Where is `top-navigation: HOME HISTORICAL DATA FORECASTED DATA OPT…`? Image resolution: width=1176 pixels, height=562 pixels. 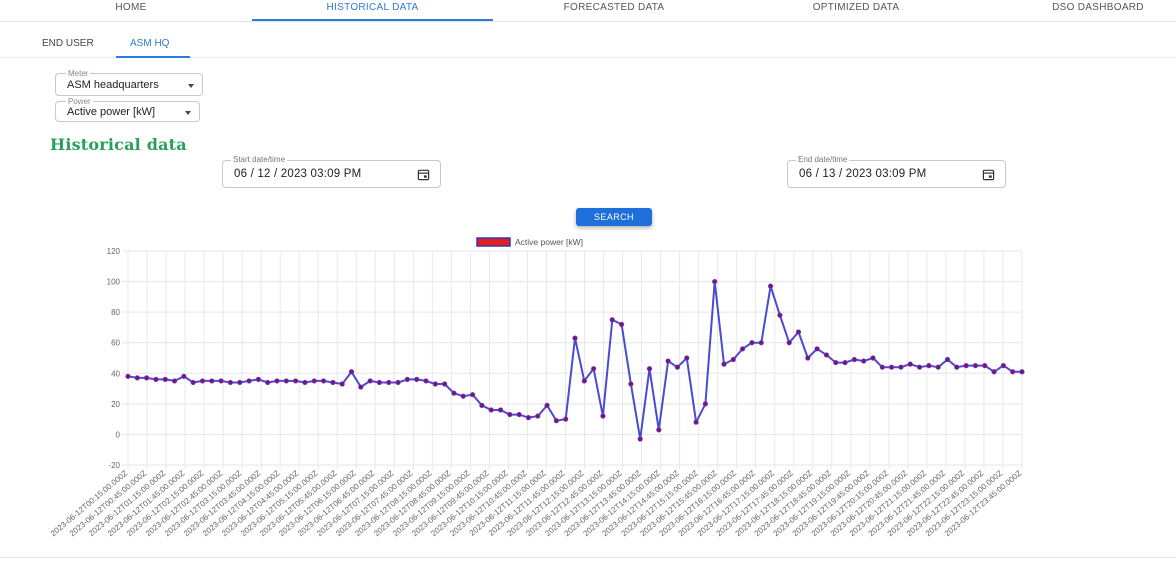 top-navigation: HOME HISTORICAL DATA FORECASTED DATA OPT… is located at coordinates (588, 11).